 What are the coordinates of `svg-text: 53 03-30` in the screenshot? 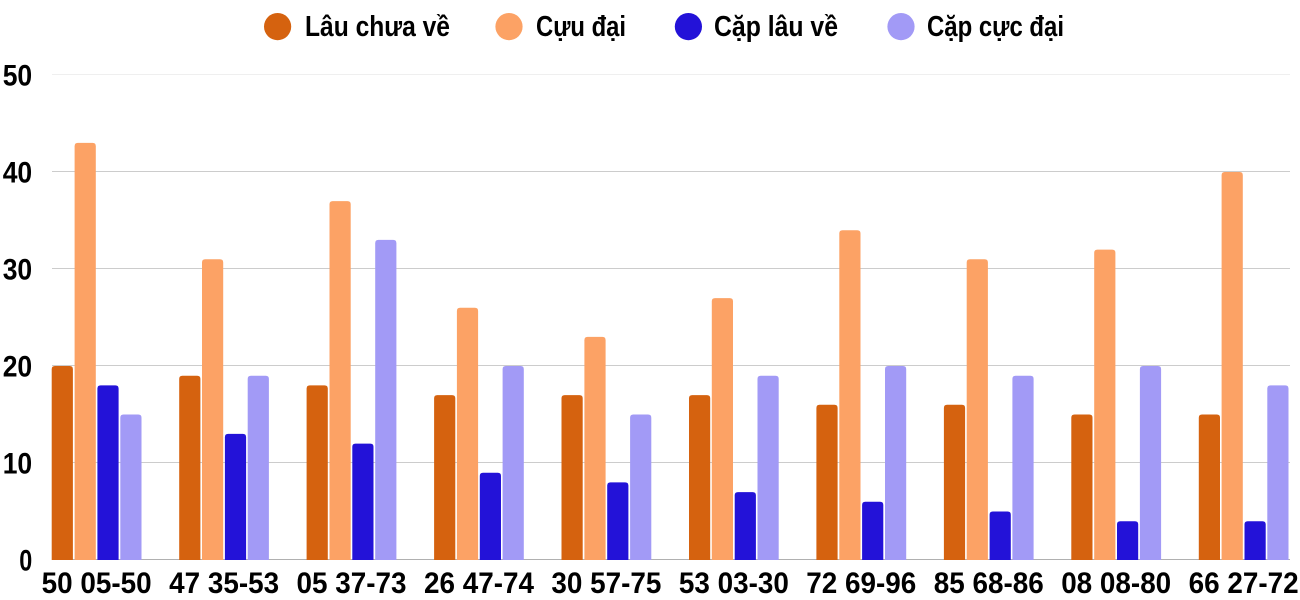 It's located at (734, 583).